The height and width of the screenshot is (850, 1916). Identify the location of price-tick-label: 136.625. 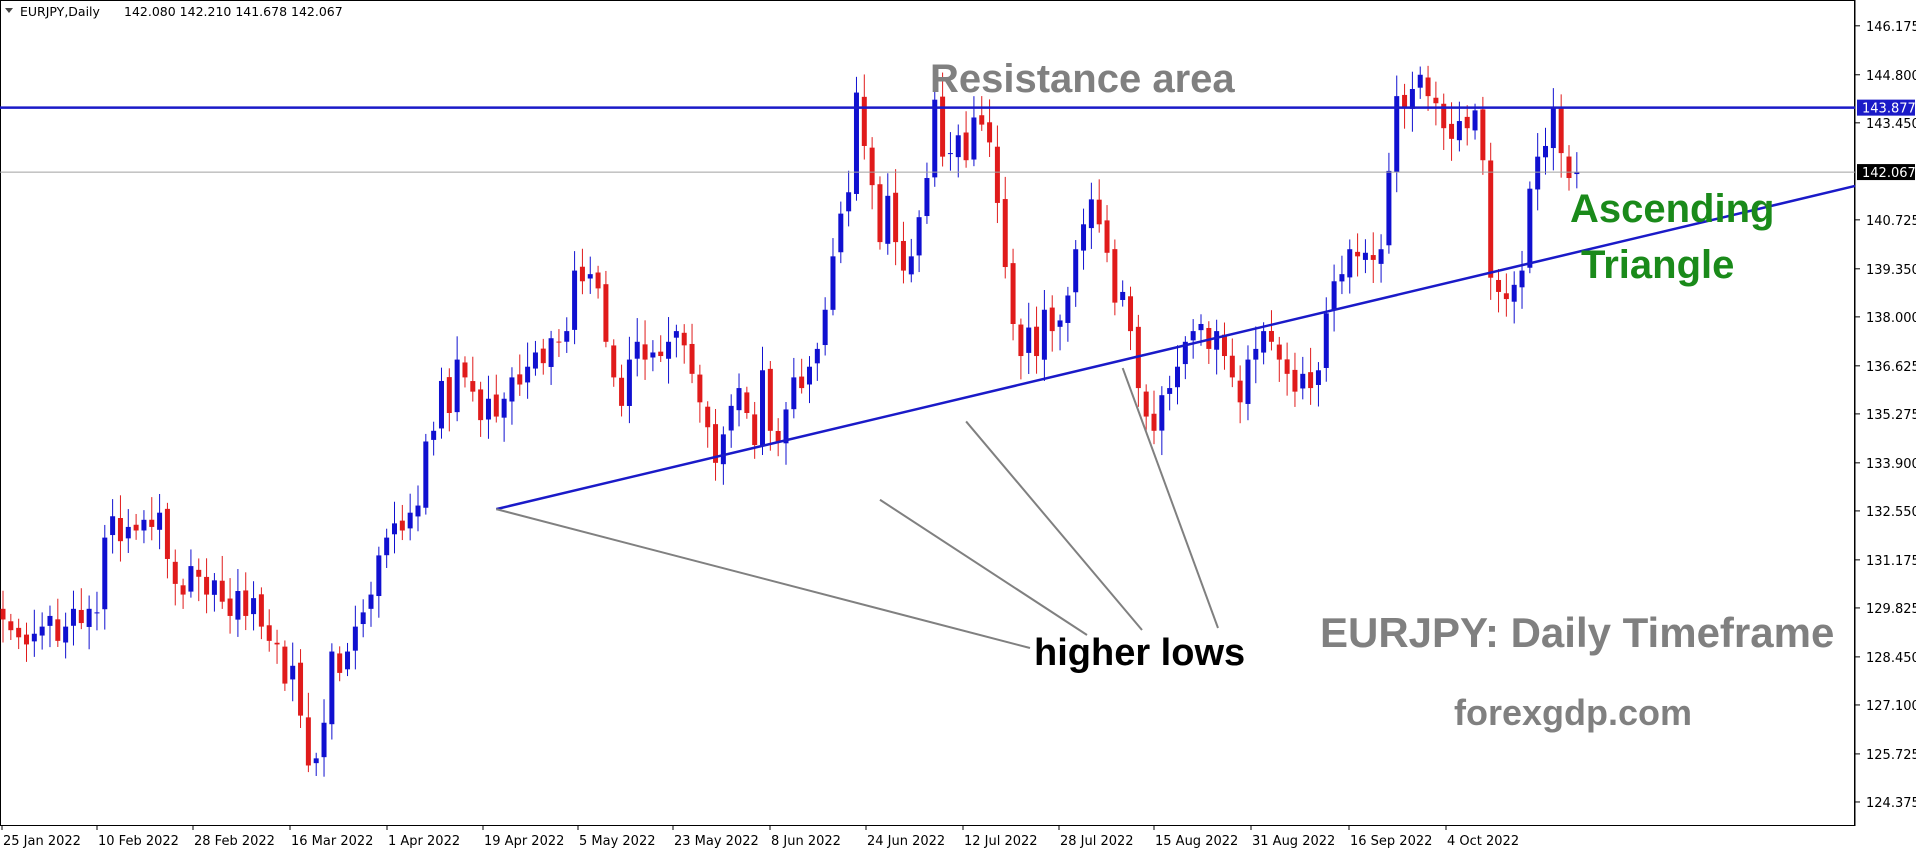
(1891, 367).